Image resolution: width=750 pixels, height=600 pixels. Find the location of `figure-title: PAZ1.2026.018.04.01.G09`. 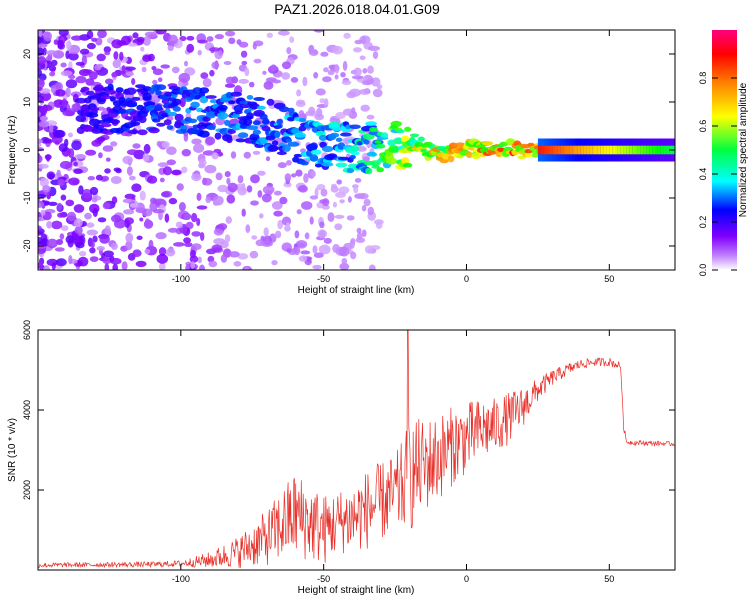

figure-title: PAZ1.2026.018.04.01.G09 is located at coordinates (357, 9).